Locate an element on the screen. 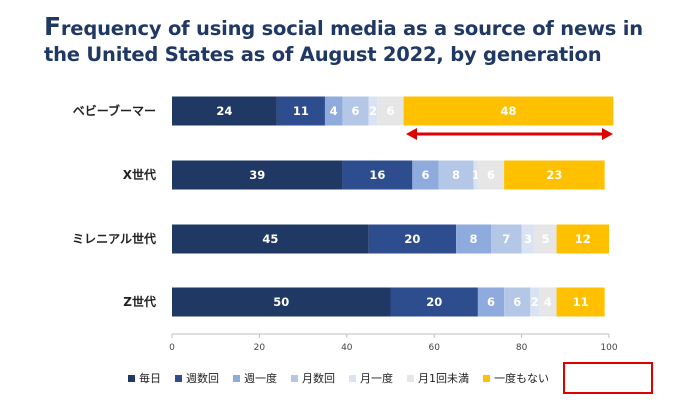 The height and width of the screenshot is (414, 691). legend-item: 週一度 is located at coordinates (255, 378).